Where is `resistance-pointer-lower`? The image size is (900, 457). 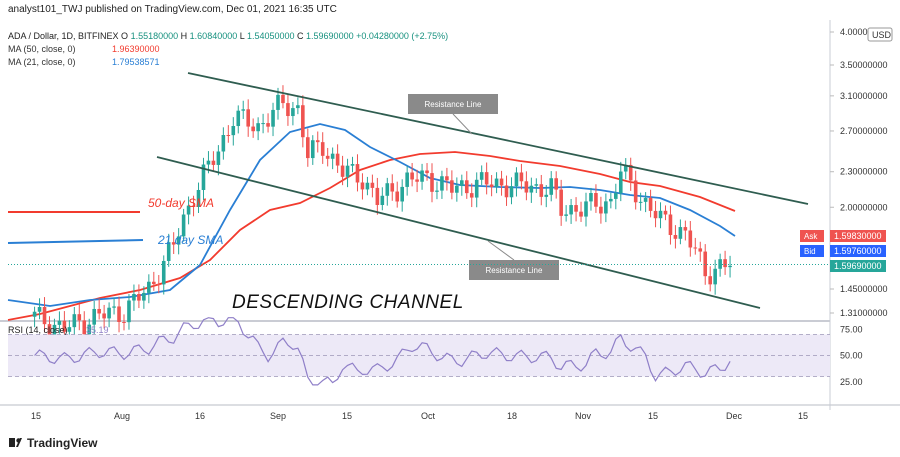 resistance-pointer-lower is located at coordinates (501, 250).